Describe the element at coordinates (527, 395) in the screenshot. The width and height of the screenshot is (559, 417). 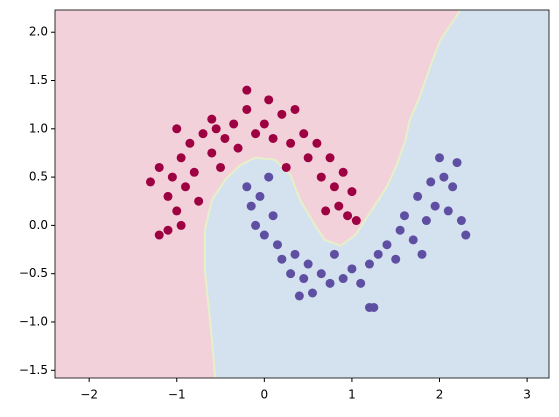
I see `x-tick-label: 3` at that location.